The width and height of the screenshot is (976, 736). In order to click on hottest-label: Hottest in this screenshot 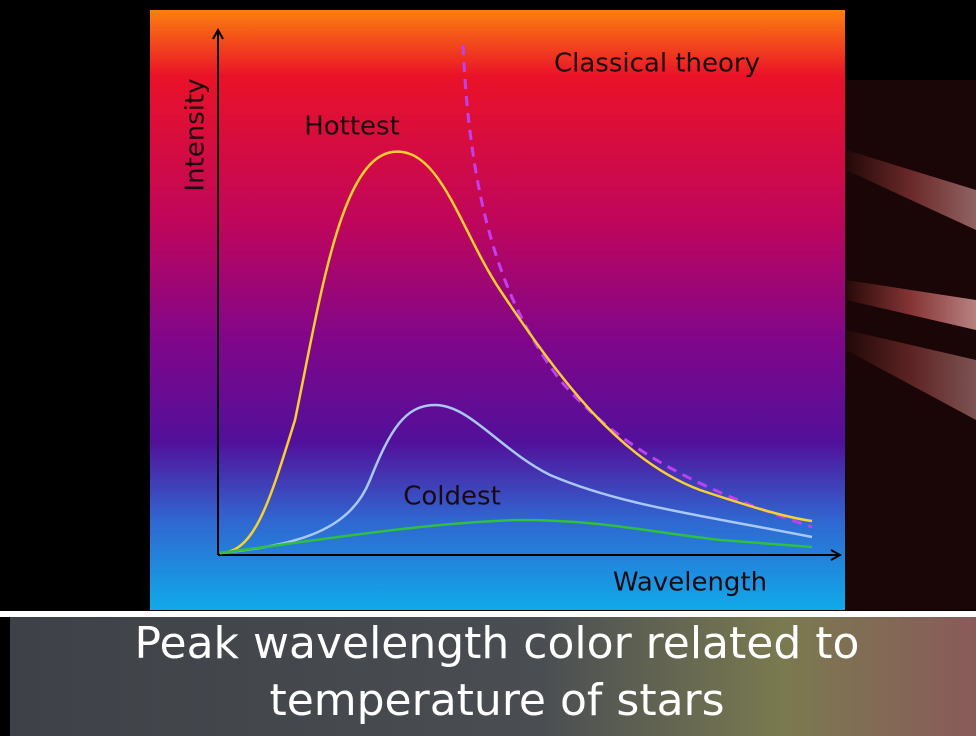, I will do `click(352, 127)`.